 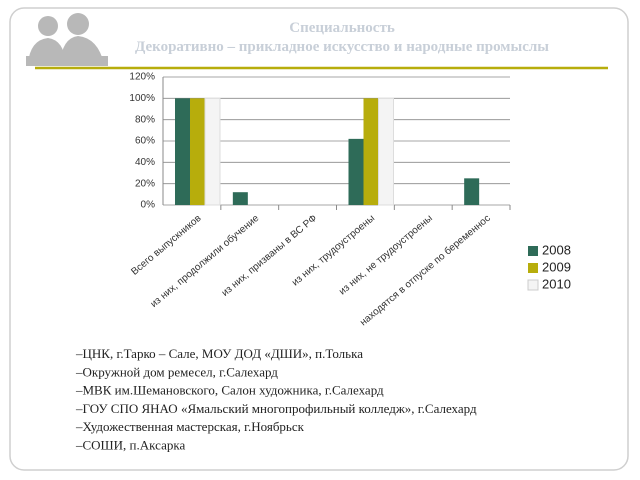 What do you see at coordinates (145, 119) in the screenshot?
I see `y-tick-label: 80%` at bounding box center [145, 119].